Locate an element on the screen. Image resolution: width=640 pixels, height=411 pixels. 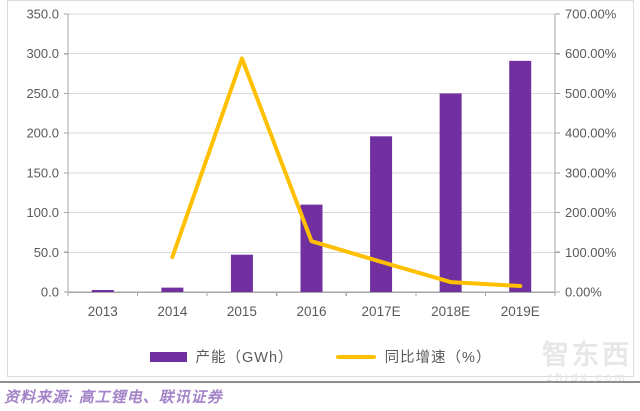
source-note: 资料来源: 高工锂电、联讯证券 is located at coordinates (113, 398).